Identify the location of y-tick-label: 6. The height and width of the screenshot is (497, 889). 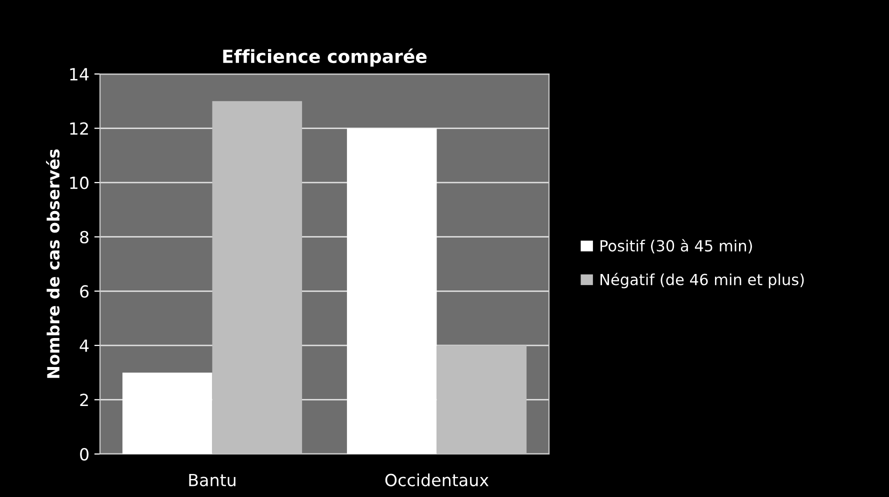
(84, 291).